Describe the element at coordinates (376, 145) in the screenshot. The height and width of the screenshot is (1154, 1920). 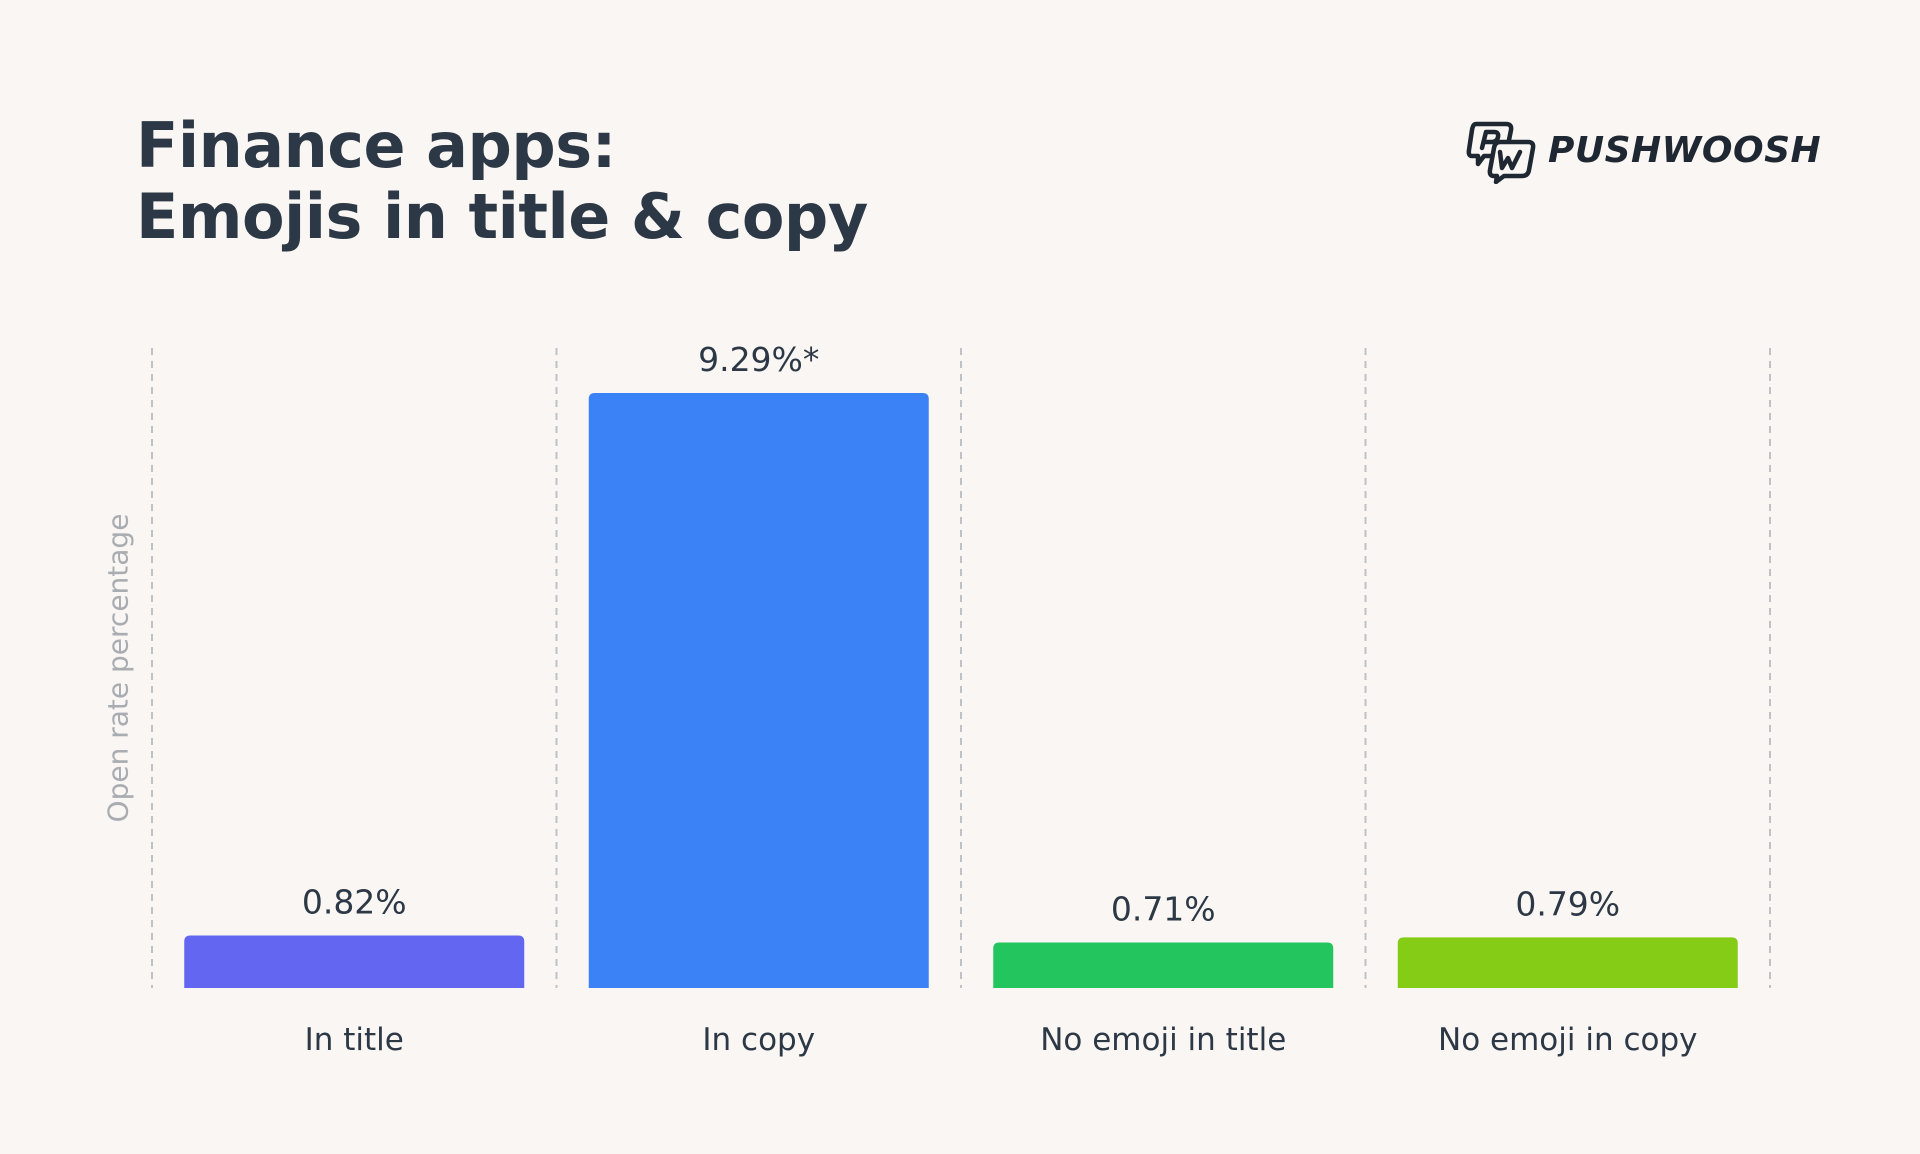
I see `chart-title-line-1: Finance apps:` at that location.